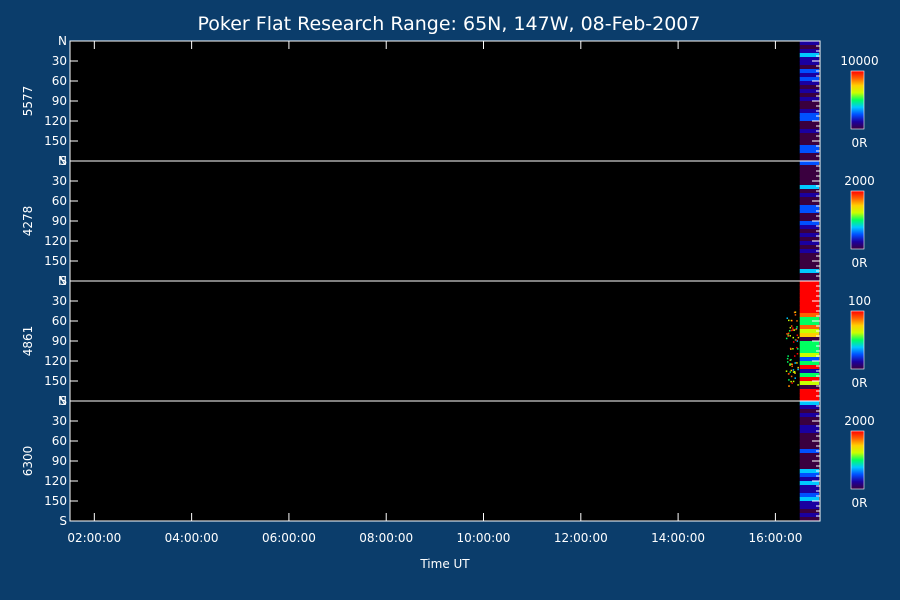 The image size is (900, 600). I want to click on colorbar-max-label: 10000, so click(859, 61).